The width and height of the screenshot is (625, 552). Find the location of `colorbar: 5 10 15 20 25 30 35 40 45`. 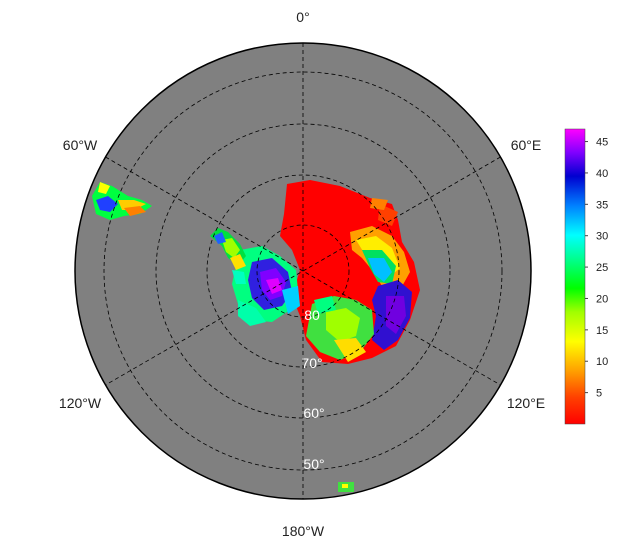

colorbar: 5 10 15 20 25 30 35 40 45 is located at coordinates (586, 276).